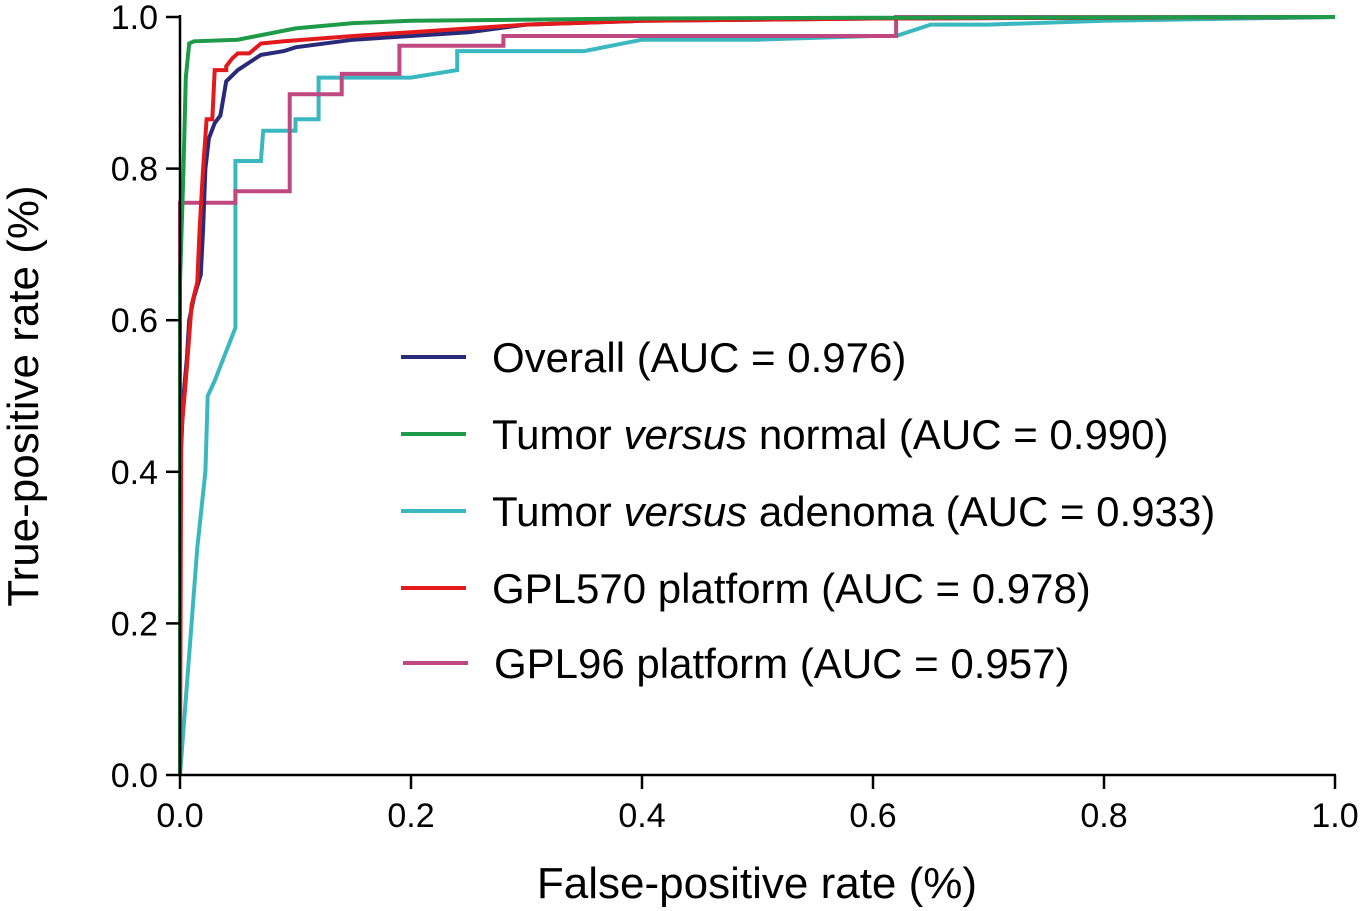 This screenshot has width=1363, height=911. I want to click on y-tick-label: 0.2, so click(134, 624).